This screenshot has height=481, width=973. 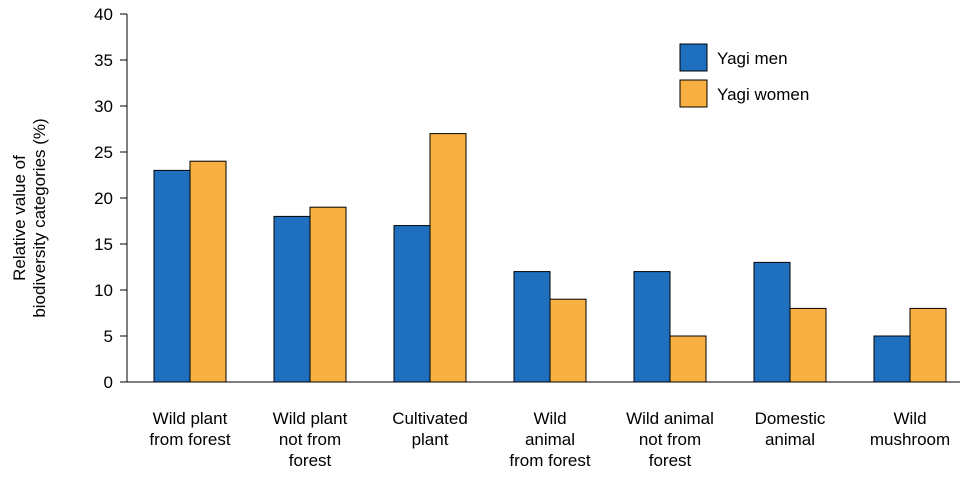 I want to click on category-label-line: Domestic, so click(x=790, y=418).